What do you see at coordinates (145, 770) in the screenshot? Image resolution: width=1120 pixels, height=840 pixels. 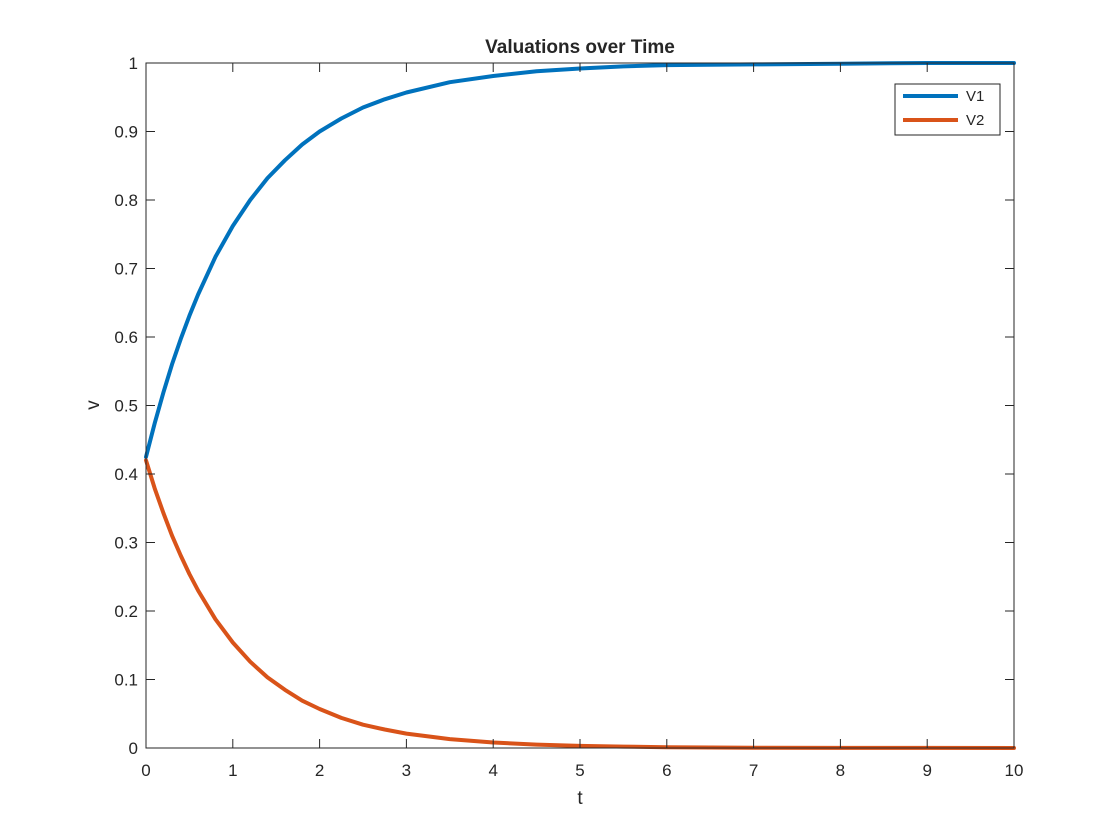 I see `x-tick-label: 0` at bounding box center [145, 770].